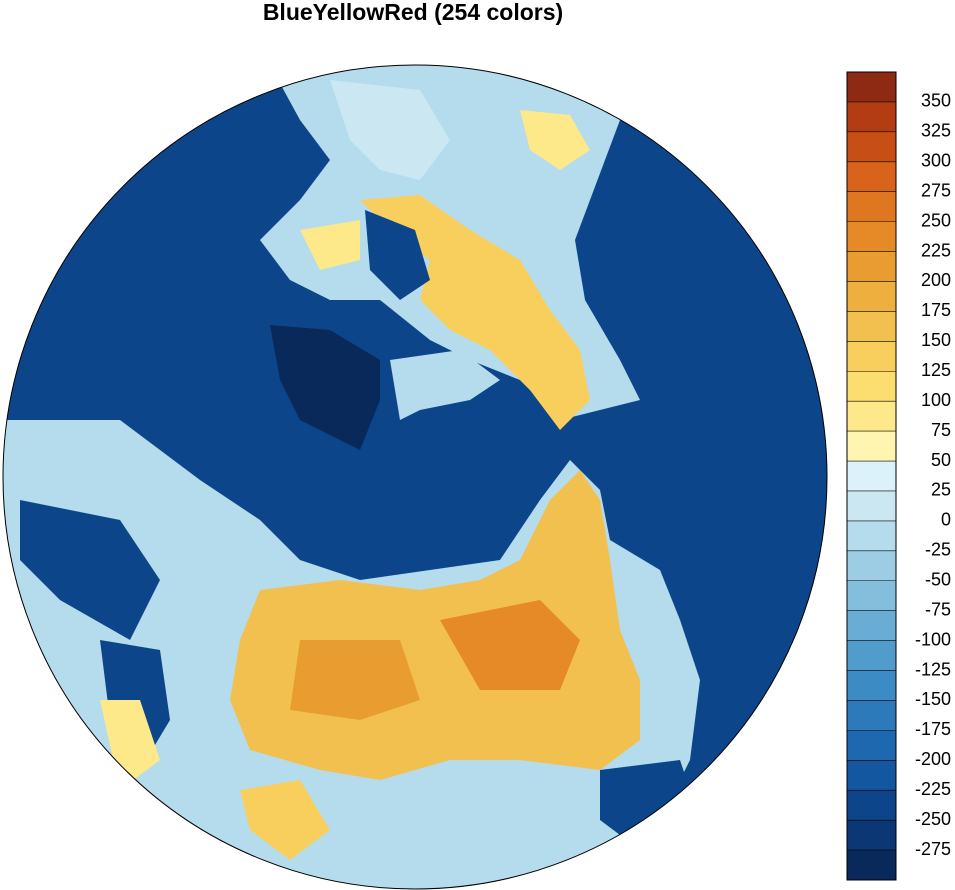 The width and height of the screenshot is (955, 890). What do you see at coordinates (938, 609) in the screenshot?
I see `colorbar-label: -75` at bounding box center [938, 609].